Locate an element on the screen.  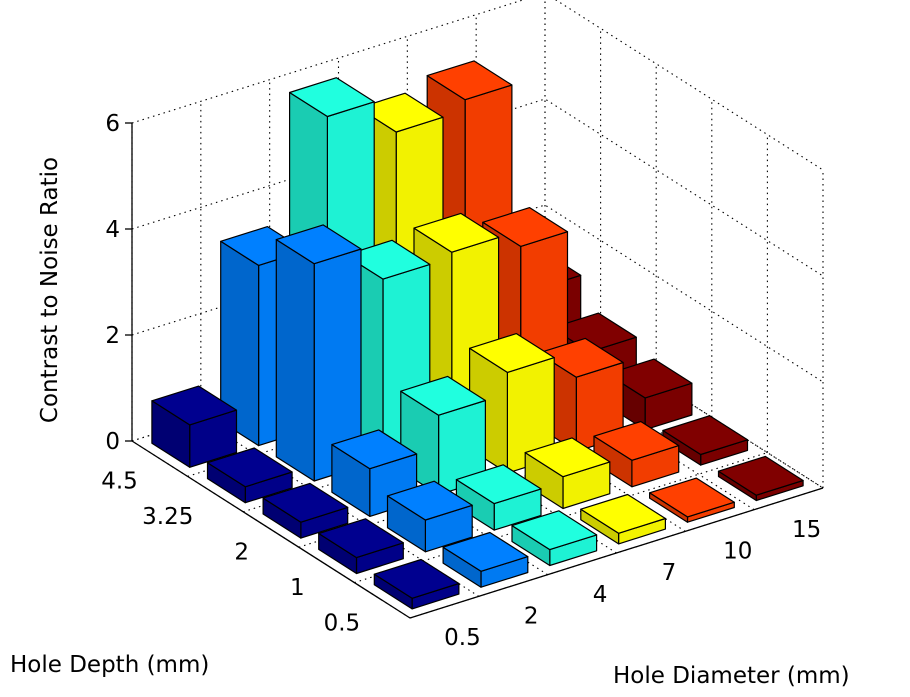
y-tick-label: 4.5 is located at coordinates (119, 482).